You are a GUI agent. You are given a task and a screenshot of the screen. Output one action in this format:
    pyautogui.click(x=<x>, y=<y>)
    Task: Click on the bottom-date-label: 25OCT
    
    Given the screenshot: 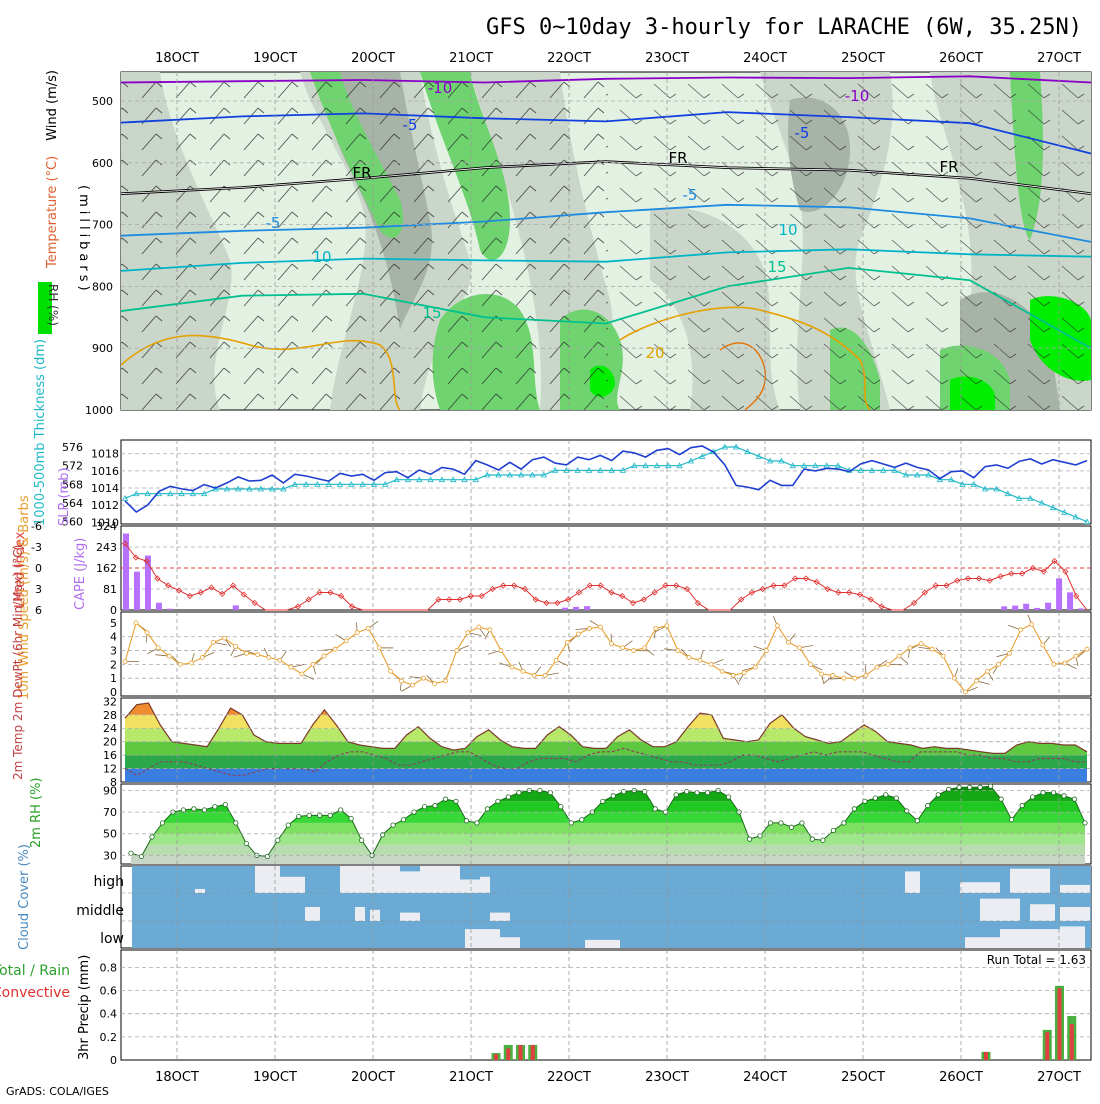 What is the action you would take?
    pyautogui.click(x=863, y=1077)
    